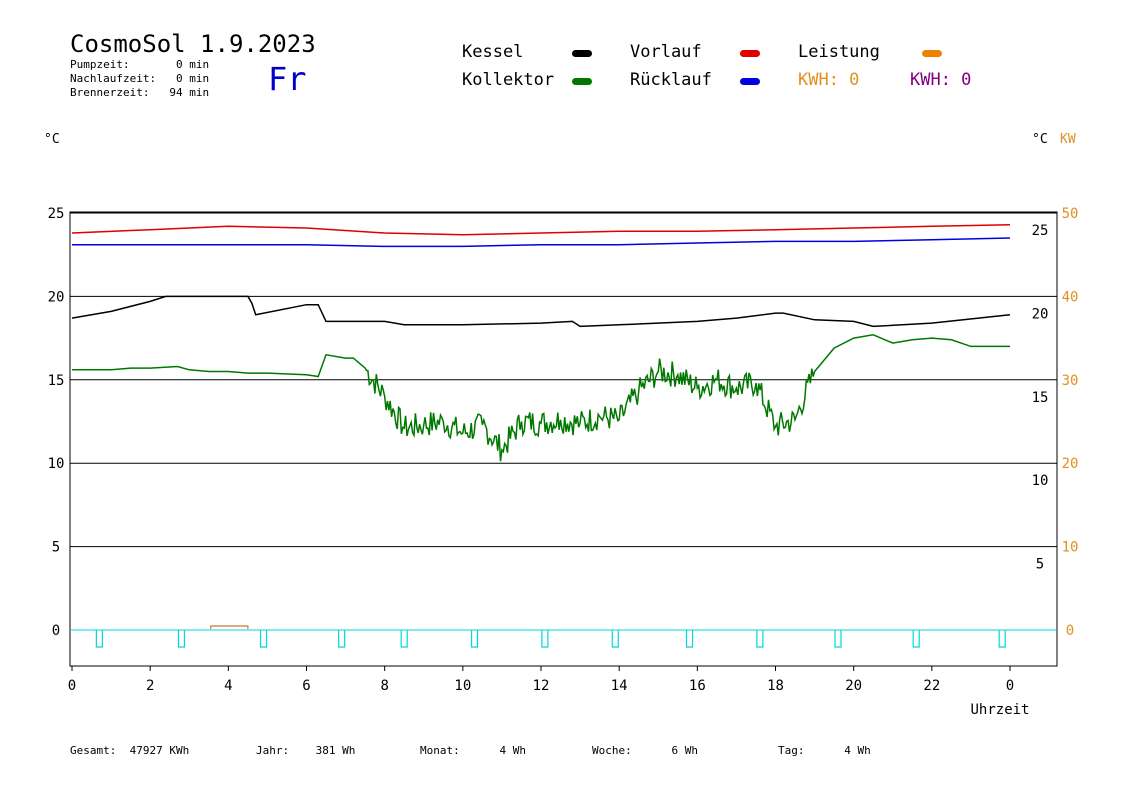 The width and height of the screenshot is (1148, 812). Describe the element at coordinates (541, 311) in the screenshot. I see `series-line-kessel` at that location.